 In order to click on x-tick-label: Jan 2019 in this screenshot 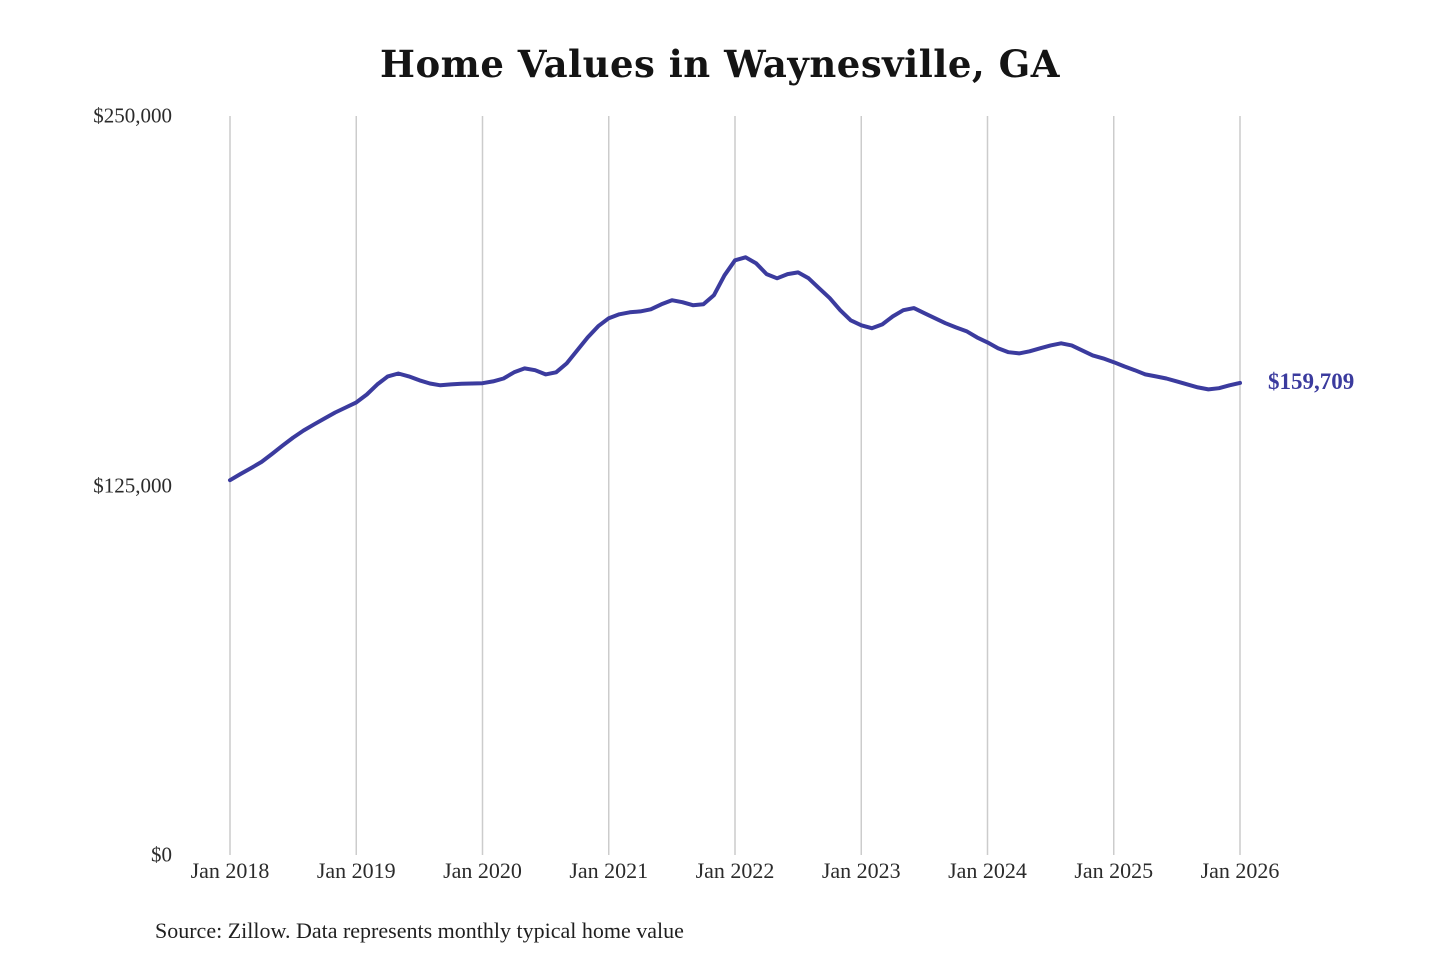, I will do `click(356, 870)`.